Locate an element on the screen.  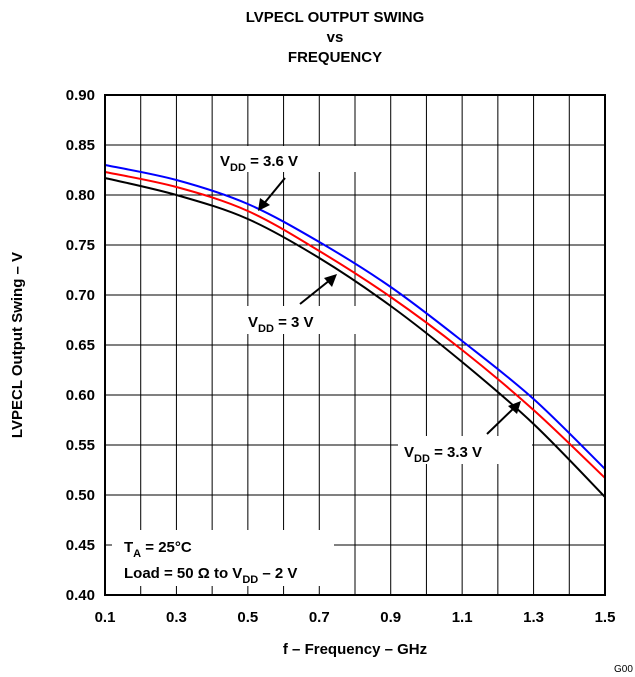
x-tick-label: 1.5 is located at coordinates (605, 617).